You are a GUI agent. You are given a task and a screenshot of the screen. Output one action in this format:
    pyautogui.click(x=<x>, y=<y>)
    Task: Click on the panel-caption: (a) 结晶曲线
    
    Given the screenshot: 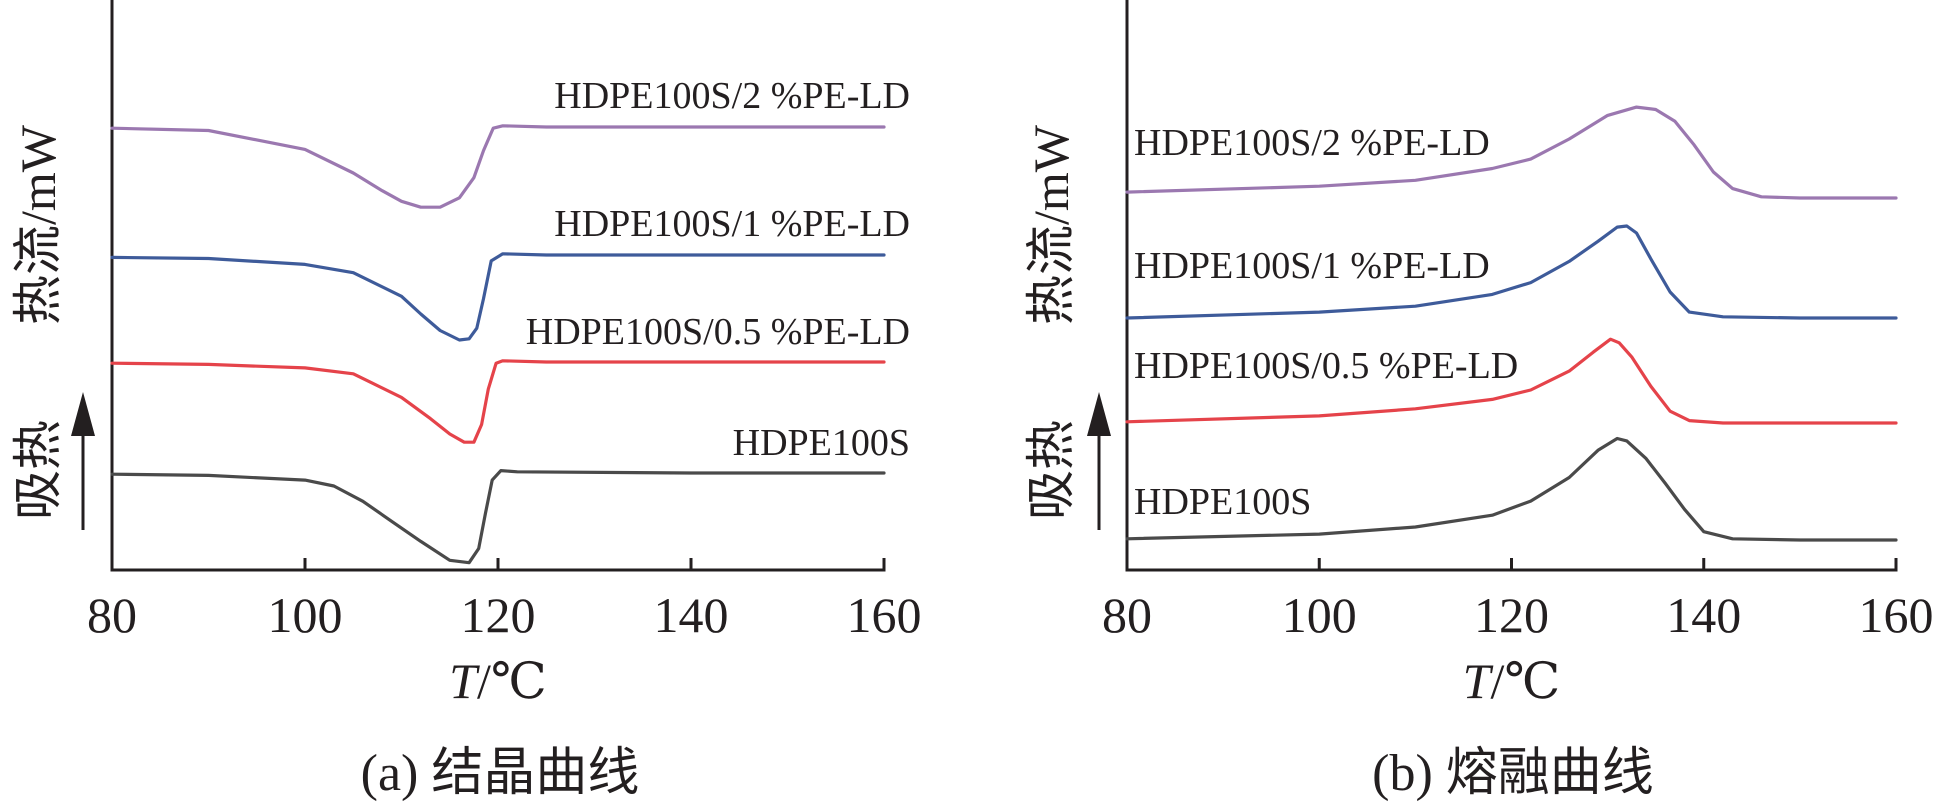 What is the action you would take?
    pyautogui.click(x=500, y=773)
    